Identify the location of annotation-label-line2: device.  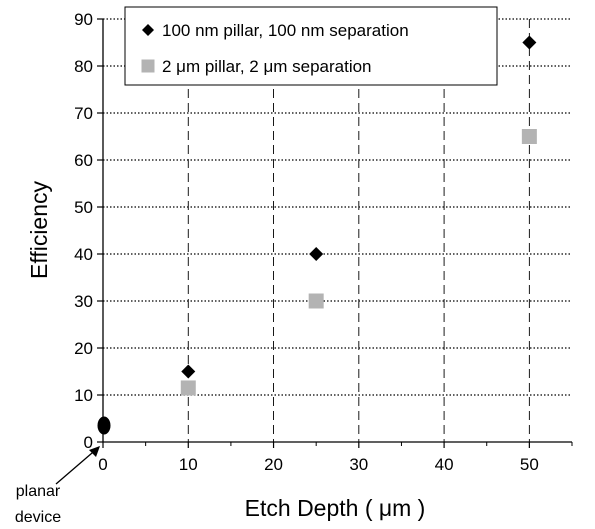
(38, 517).